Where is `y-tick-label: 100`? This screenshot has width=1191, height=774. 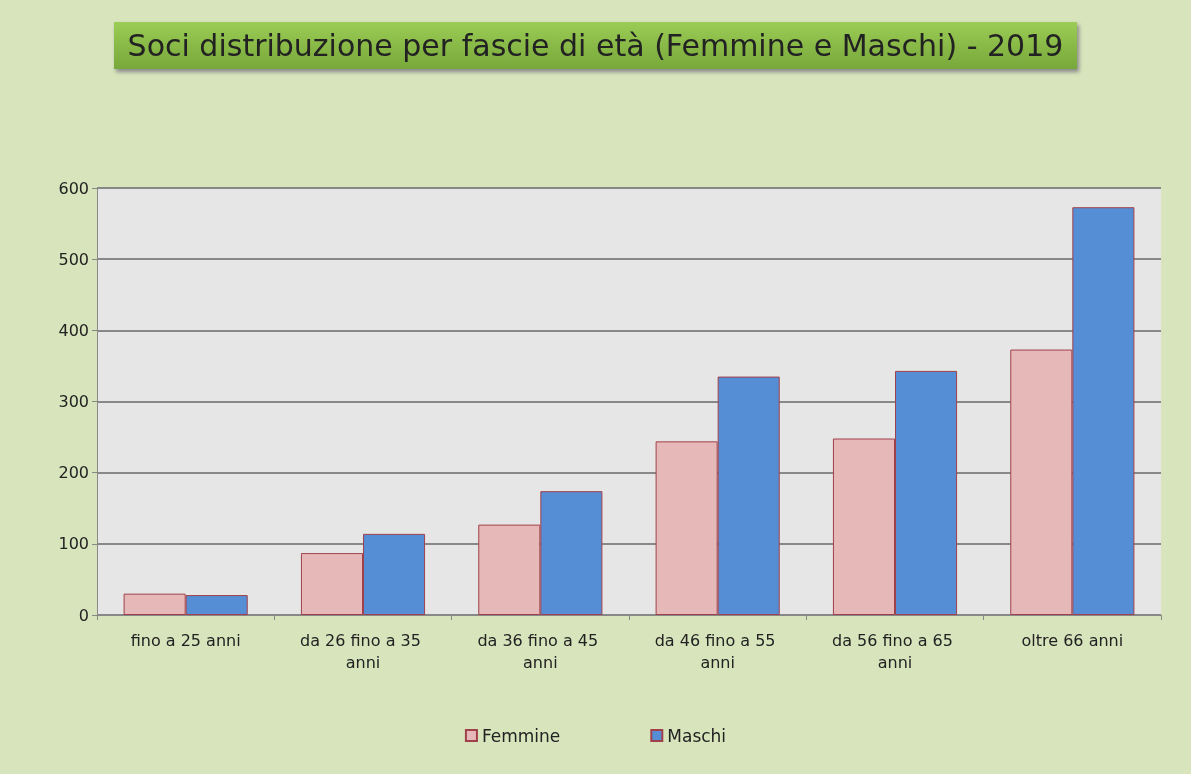 y-tick-label: 100 is located at coordinates (73, 544).